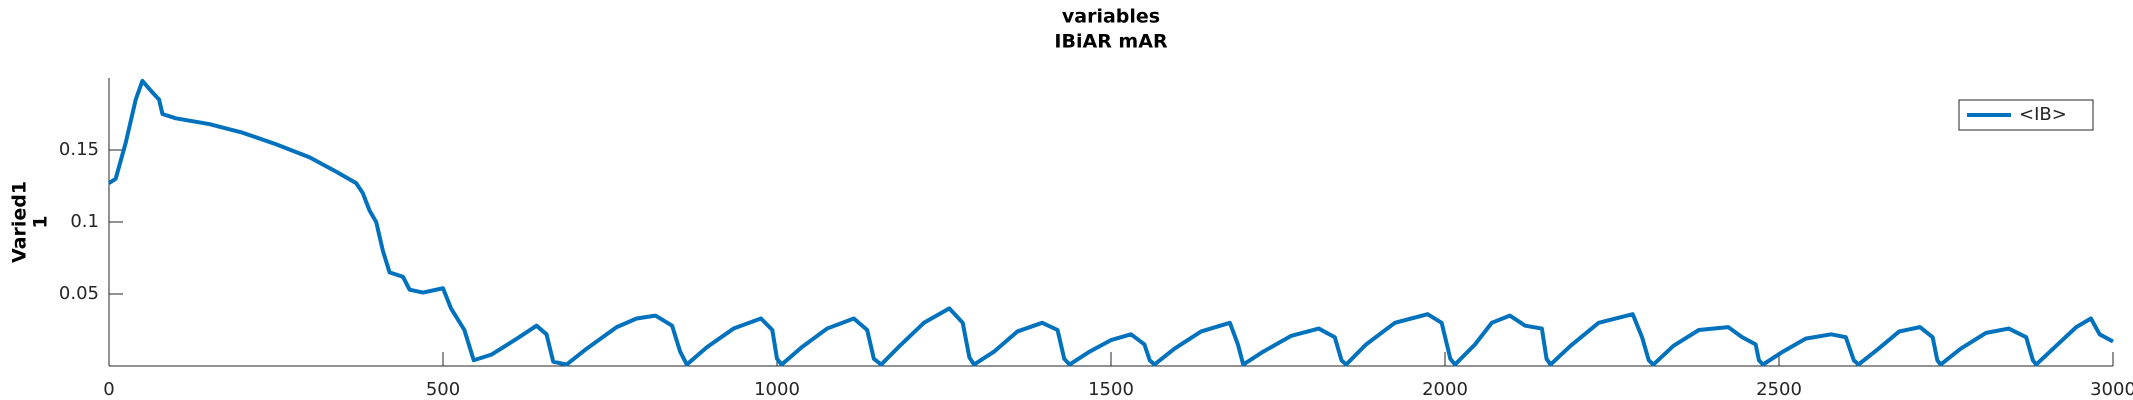  I want to click on legend-label: <IB>, so click(2043, 114).